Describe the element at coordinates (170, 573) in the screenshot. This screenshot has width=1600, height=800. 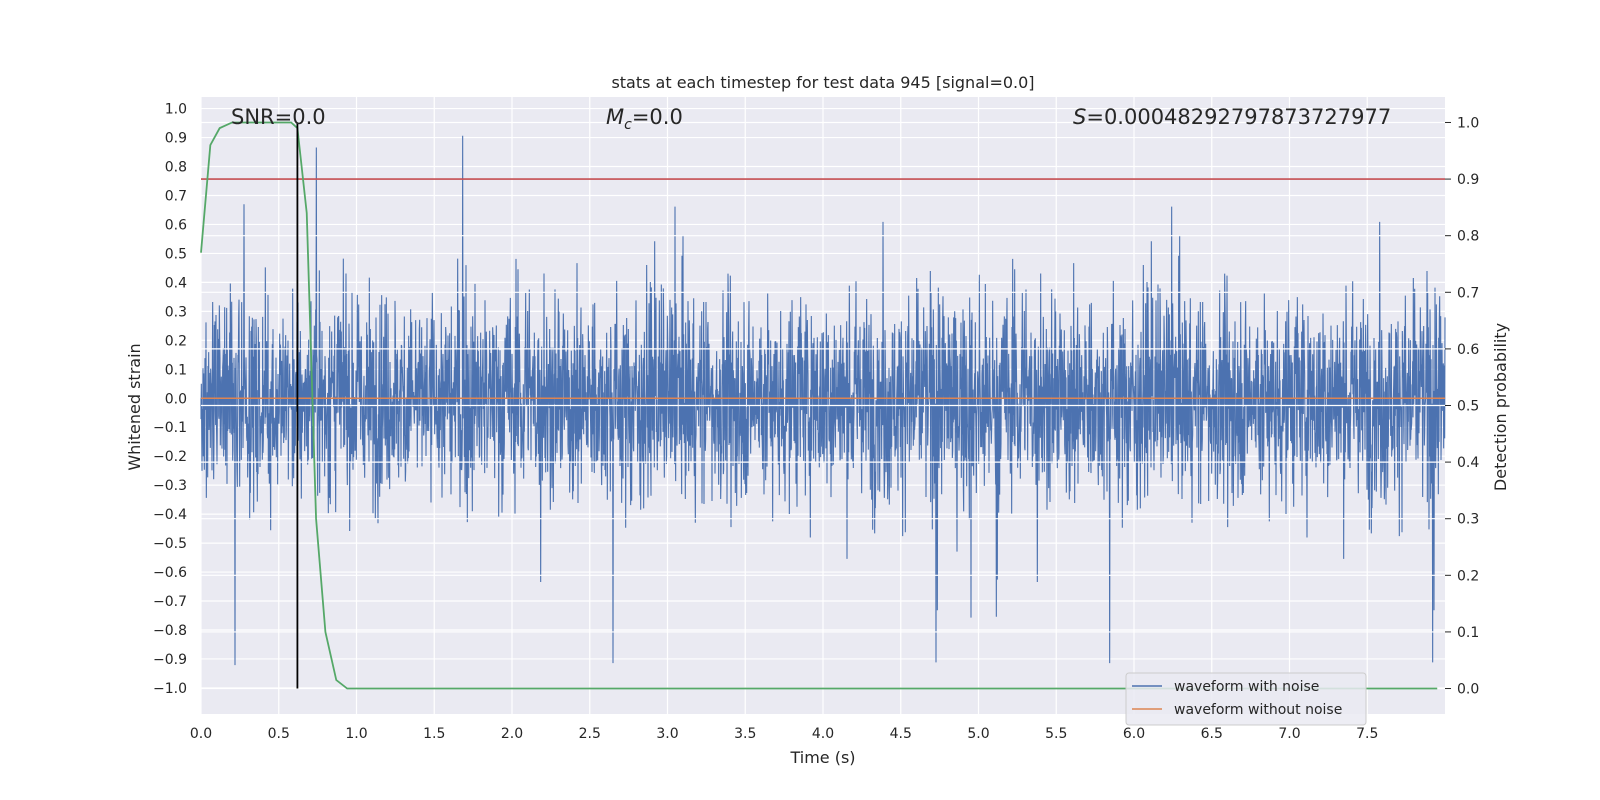
I see `y-tick-label: −0.6` at that location.